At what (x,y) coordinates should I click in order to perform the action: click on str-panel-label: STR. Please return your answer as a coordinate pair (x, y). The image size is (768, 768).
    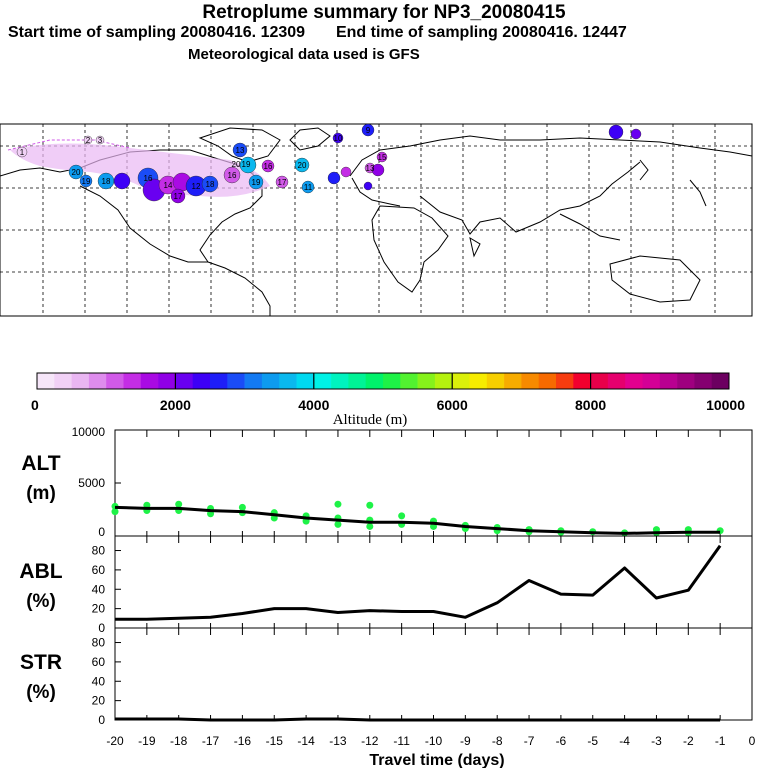
    Looking at the image, I should click on (41, 662).